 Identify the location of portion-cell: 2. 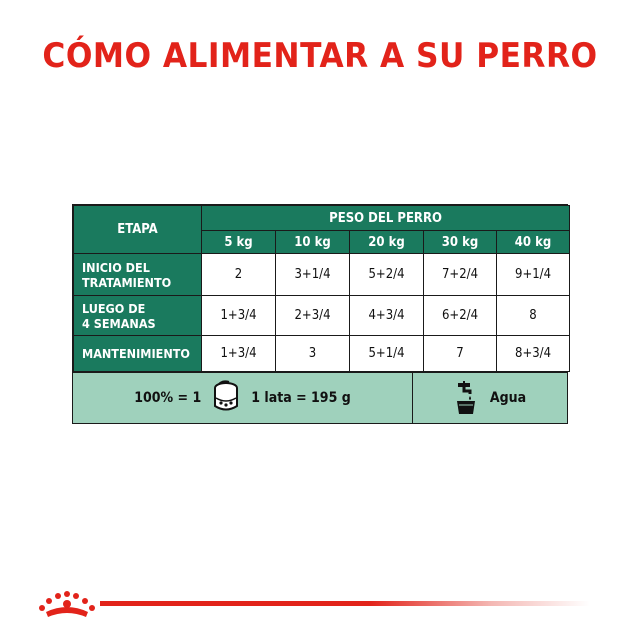
(238, 274).